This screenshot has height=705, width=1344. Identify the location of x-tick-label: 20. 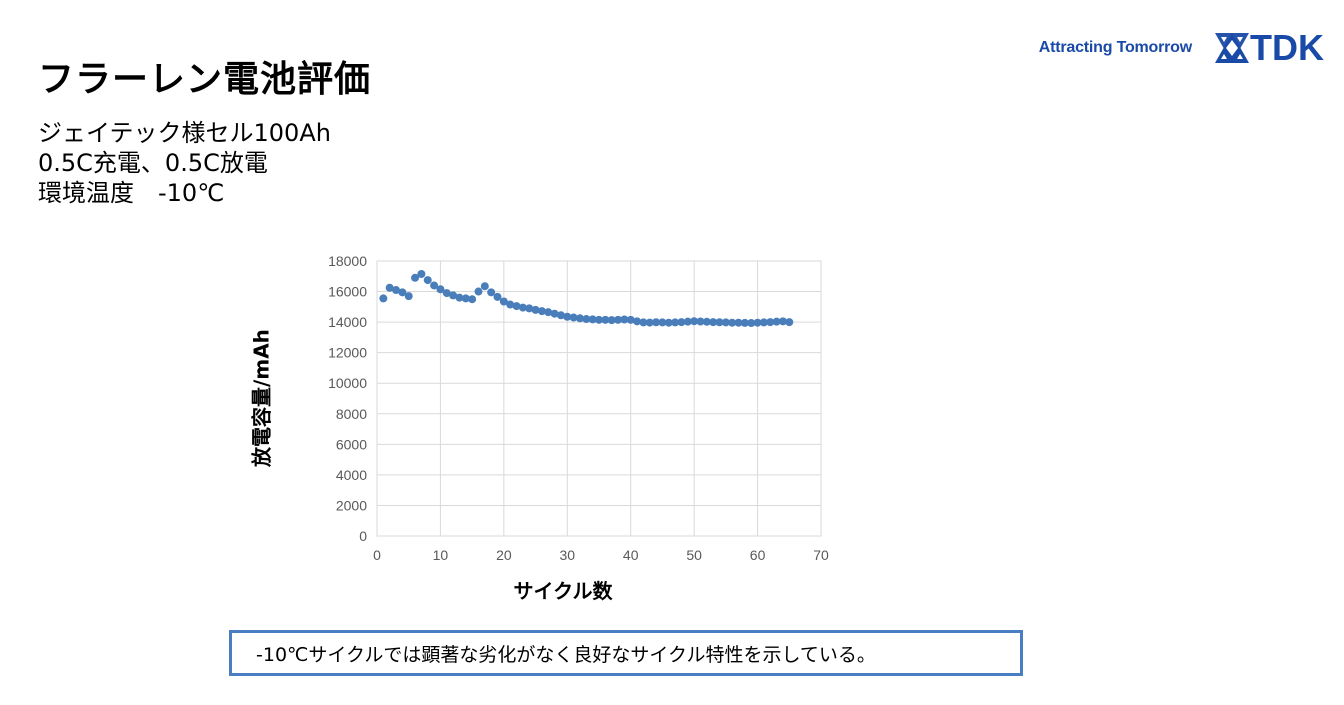
(504, 555).